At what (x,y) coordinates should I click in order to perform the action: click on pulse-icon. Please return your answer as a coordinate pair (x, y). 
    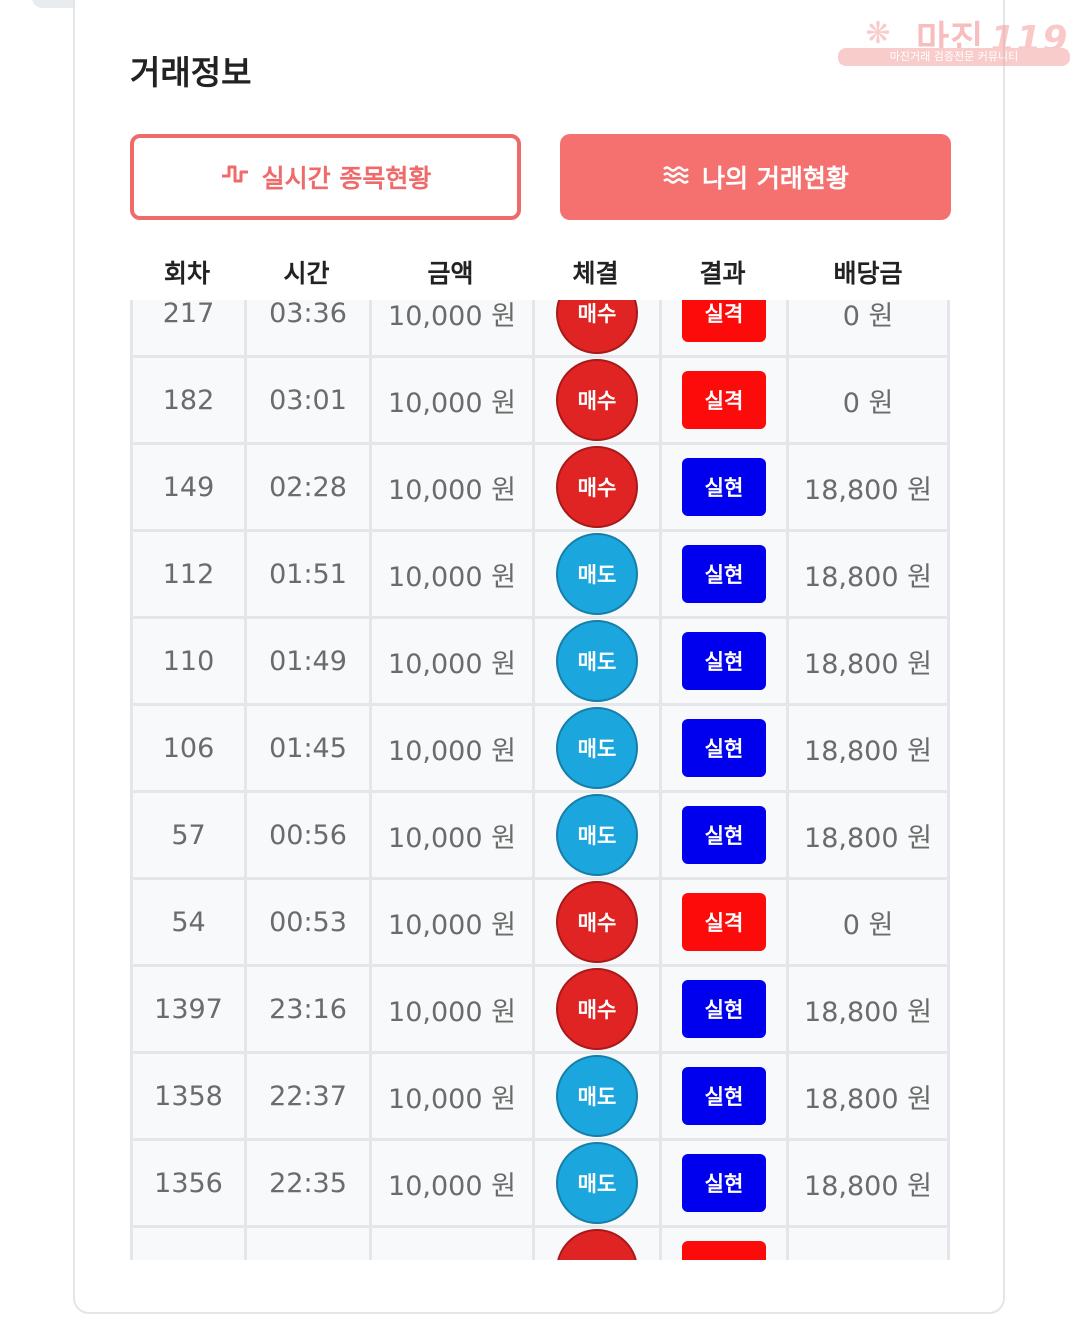
    Looking at the image, I should click on (235, 177).